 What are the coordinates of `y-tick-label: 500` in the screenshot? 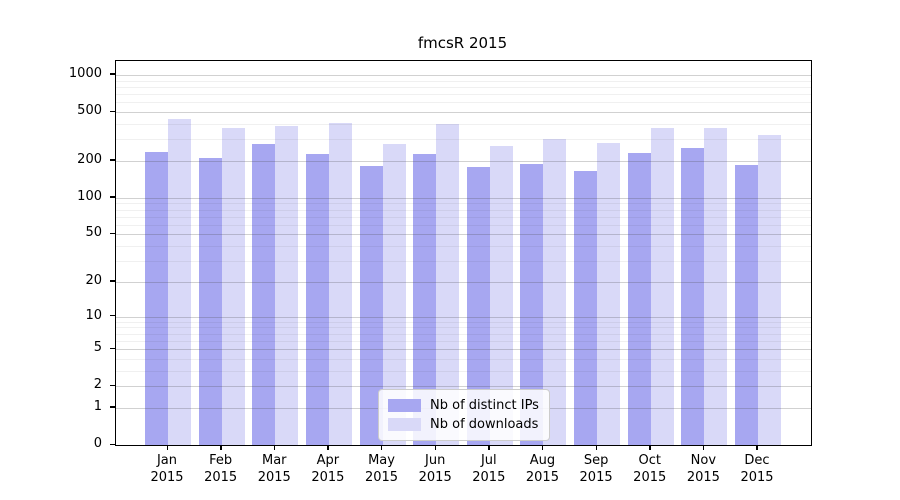 It's located at (89, 111).